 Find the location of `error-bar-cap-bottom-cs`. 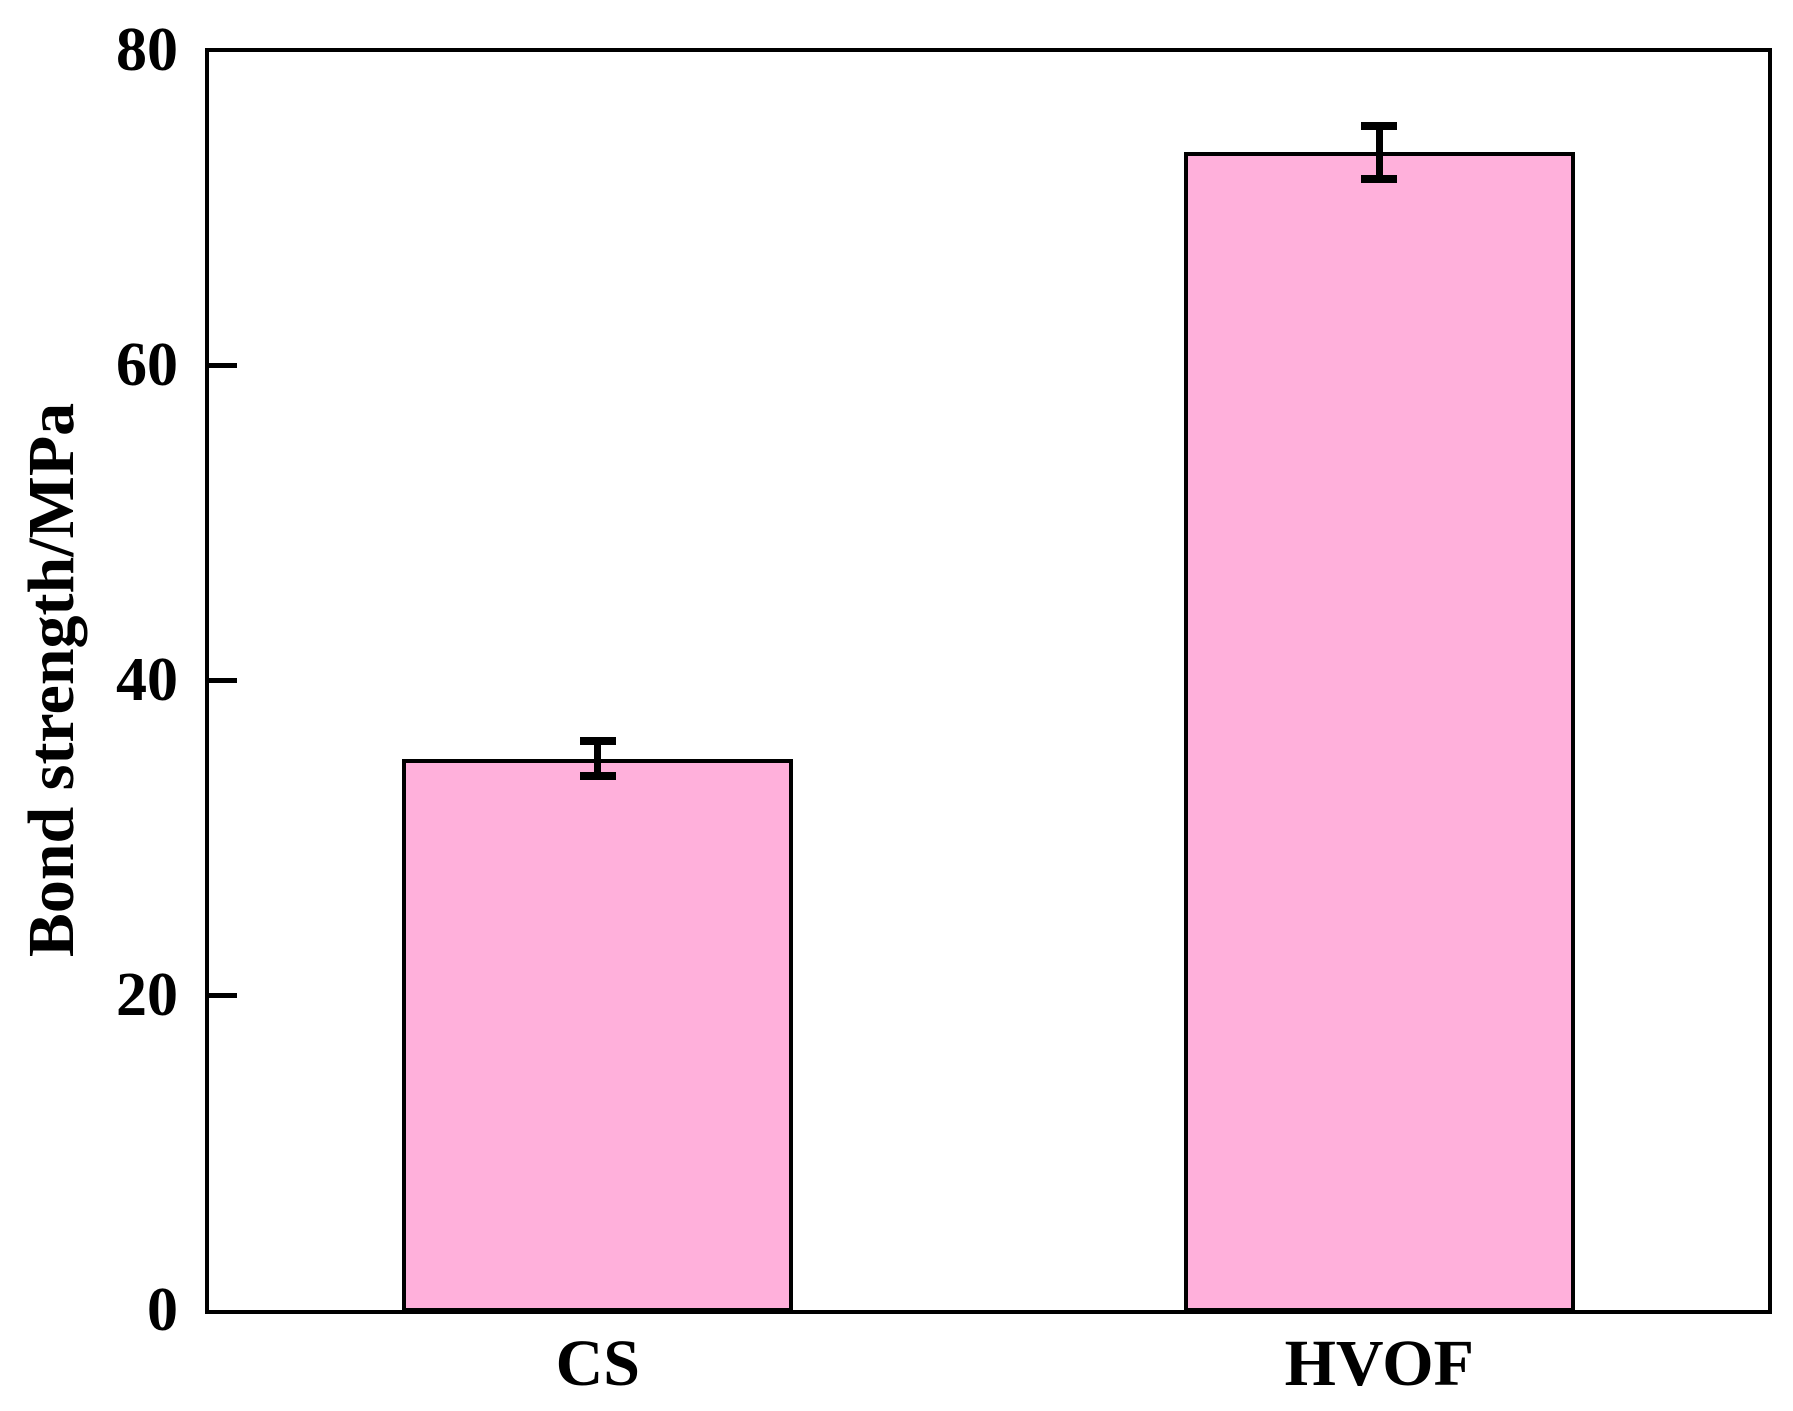

error-bar-cap-bottom-cs is located at coordinates (597, 776).